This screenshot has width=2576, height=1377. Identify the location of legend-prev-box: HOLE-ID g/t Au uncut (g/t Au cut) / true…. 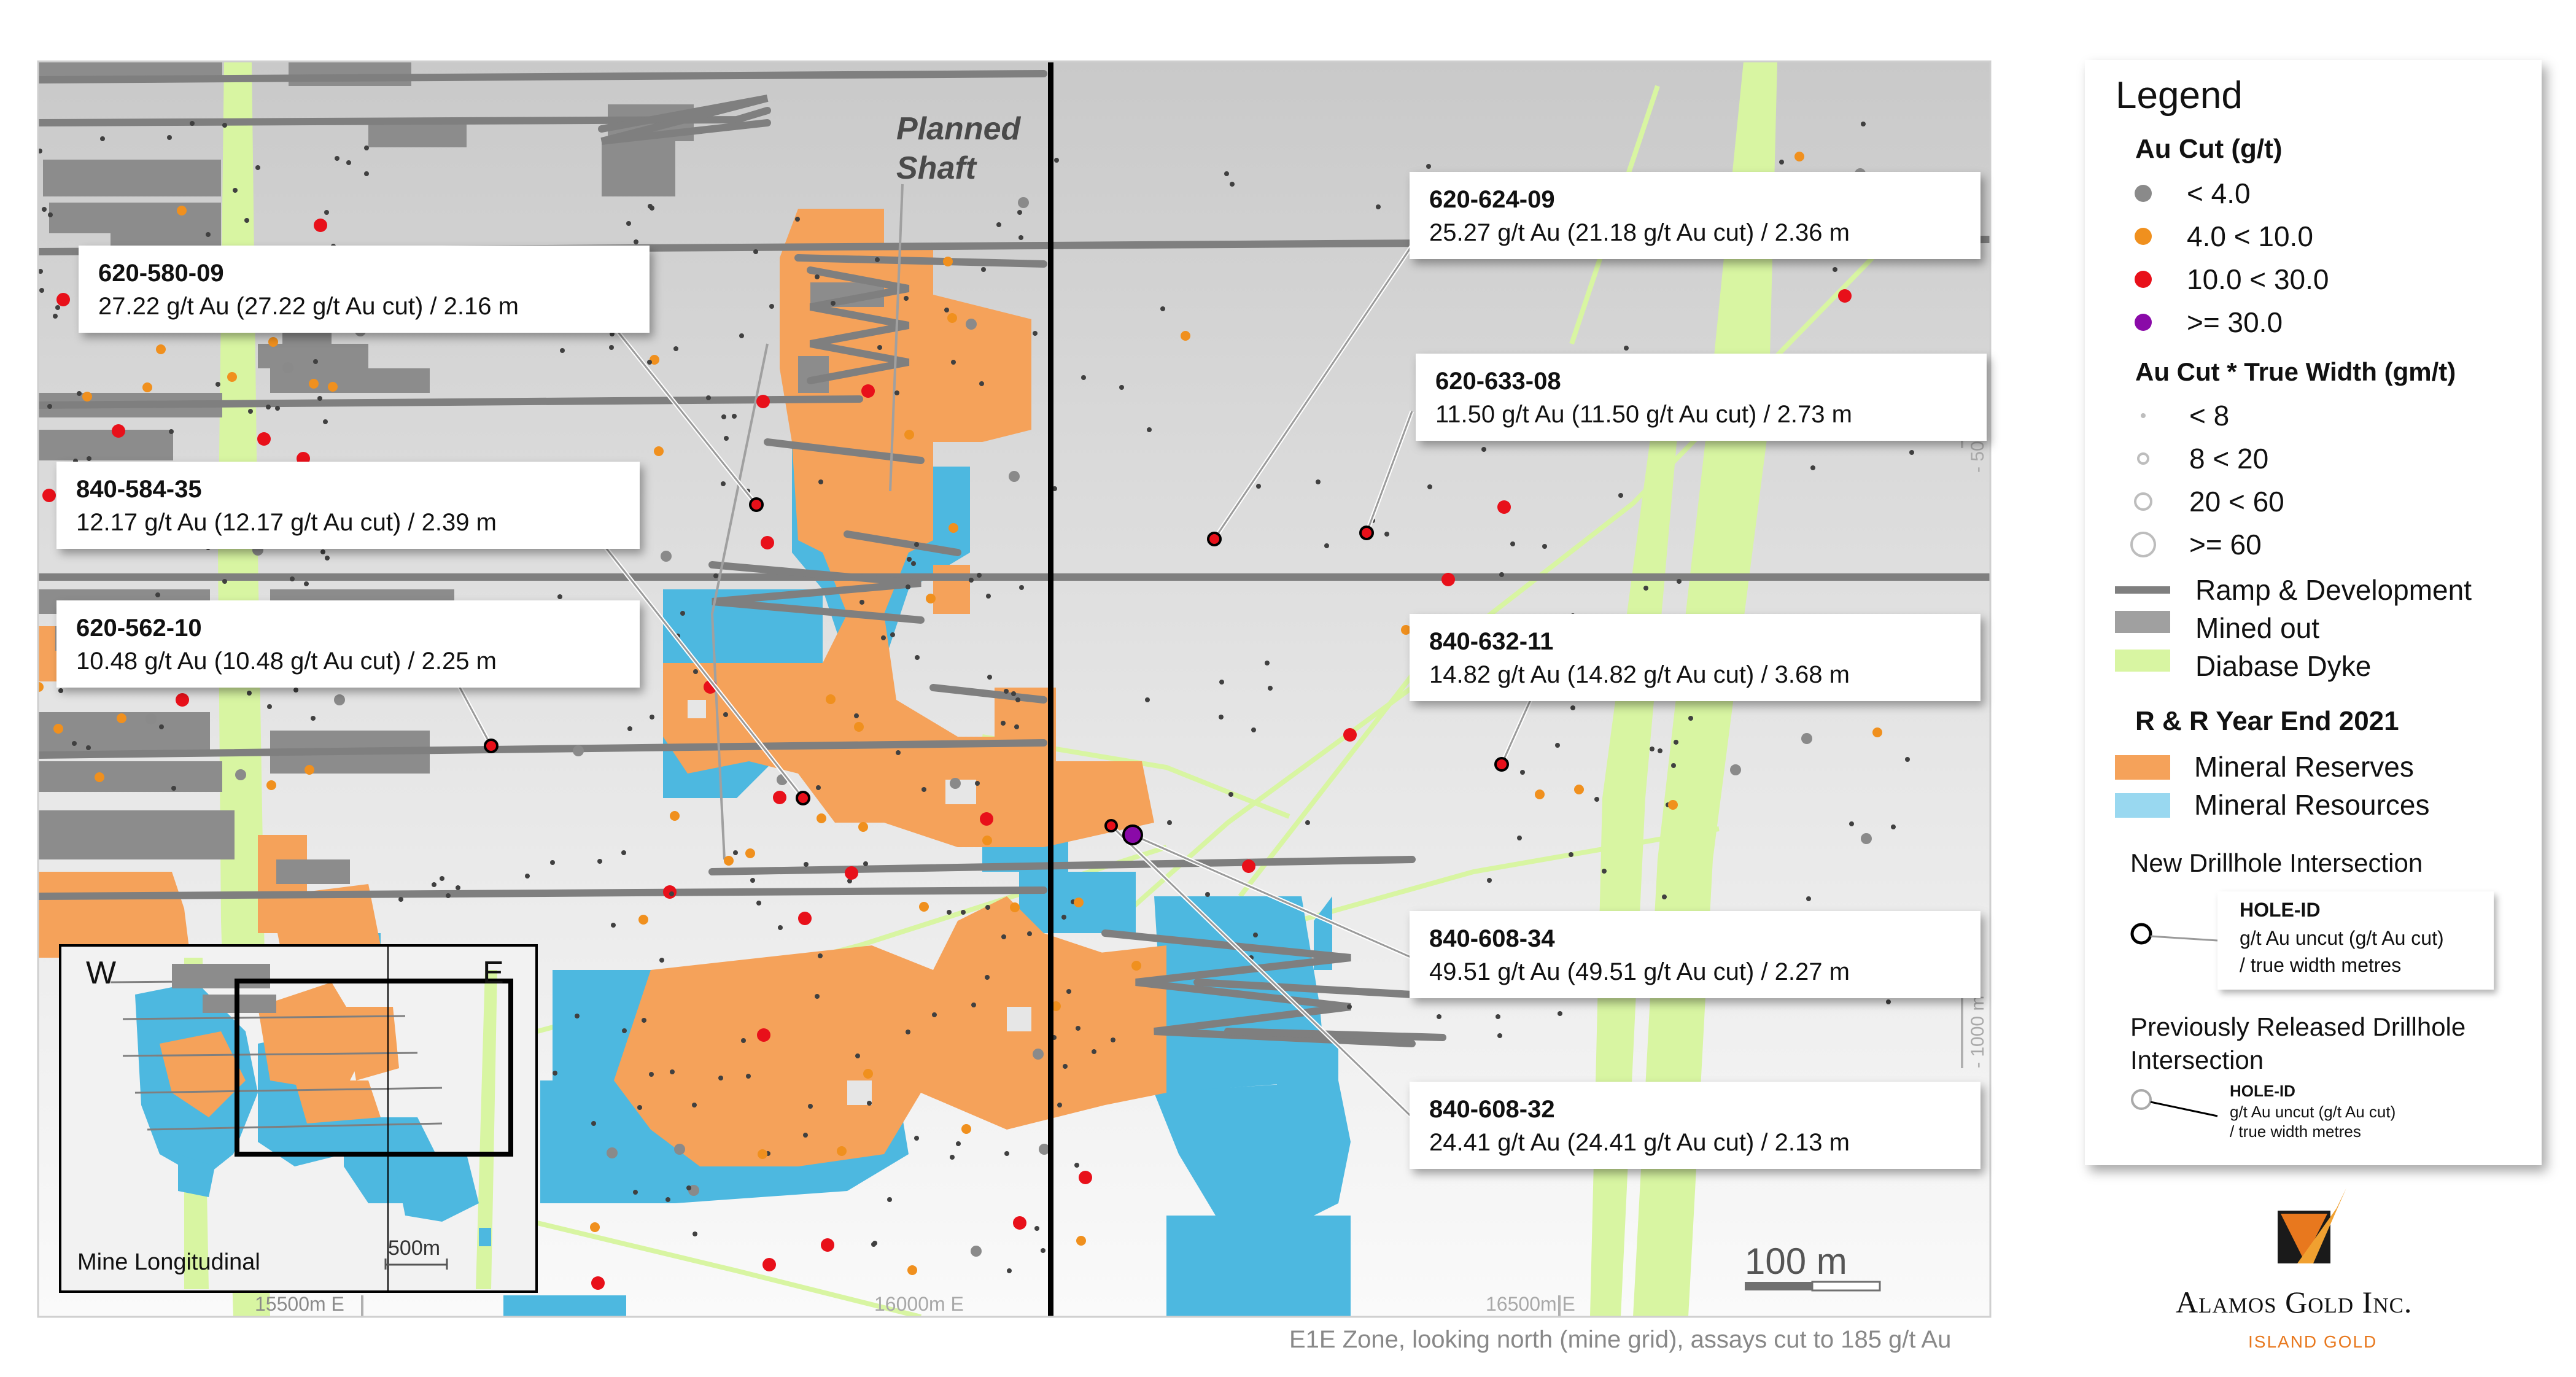
(2346, 1114).